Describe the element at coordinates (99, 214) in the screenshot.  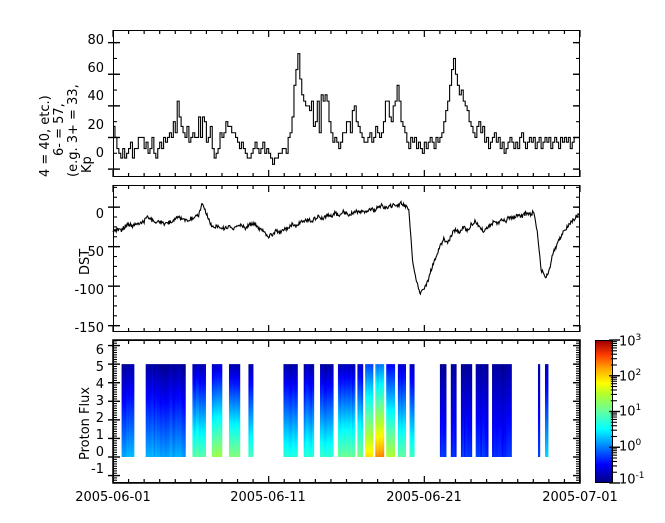
I see `dst-ytick-0: 0` at that location.